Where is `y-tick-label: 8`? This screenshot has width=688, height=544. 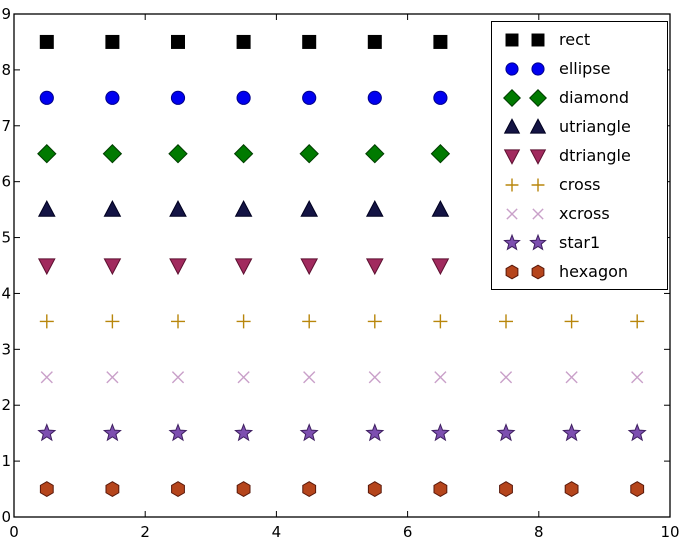
y-tick-label: 8 is located at coordinates (6, 70).